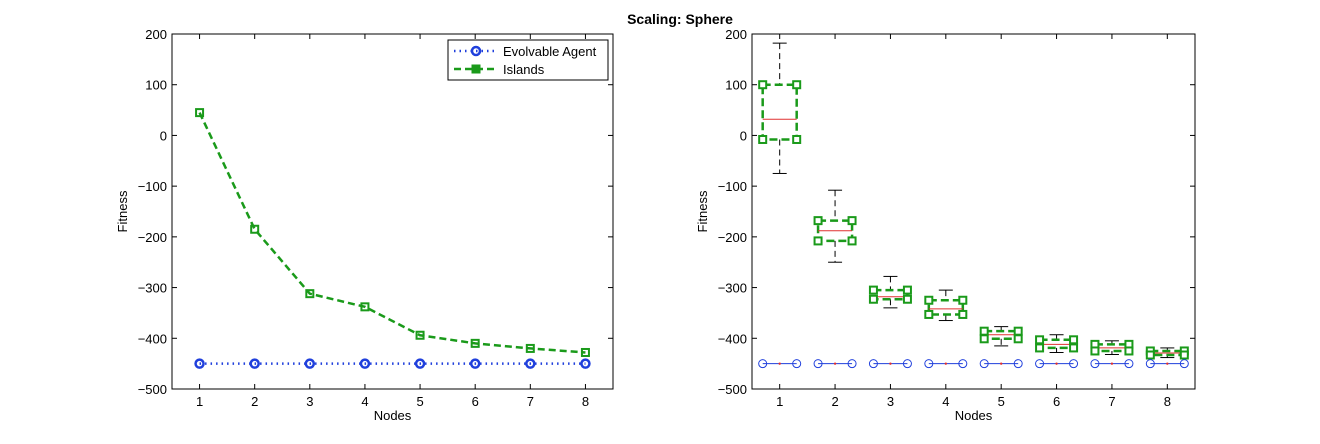  I want to click on figure-title: Scaling: Sphere, so click(680, 19).